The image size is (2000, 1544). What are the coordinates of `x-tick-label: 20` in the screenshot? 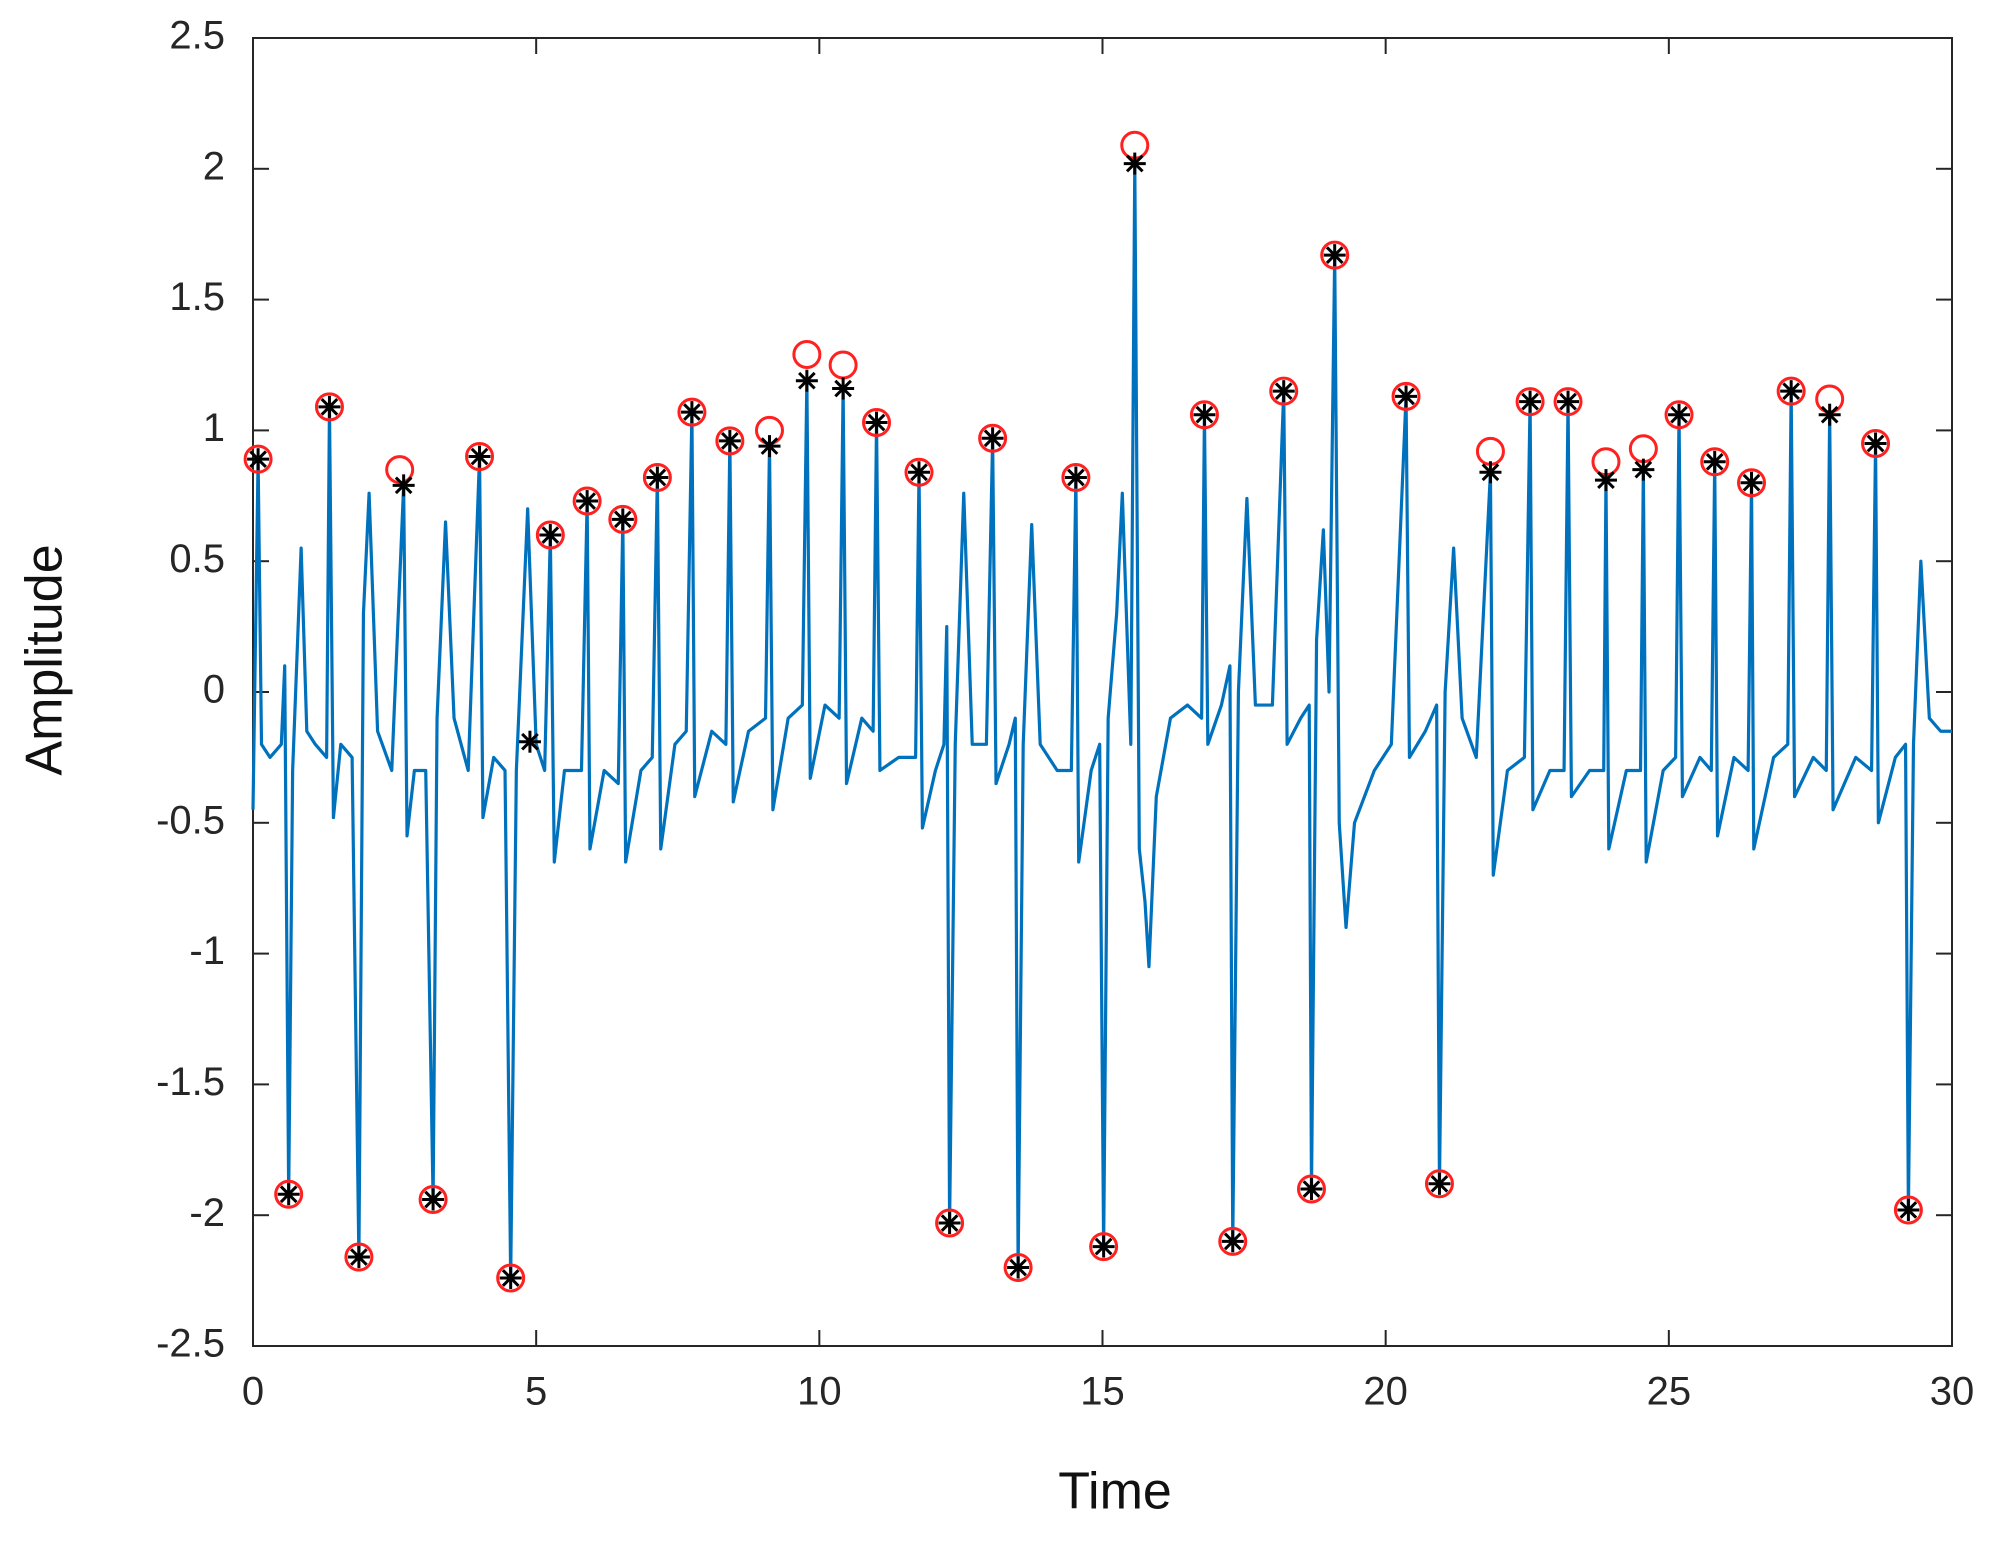 It's located at (1385, 1392).